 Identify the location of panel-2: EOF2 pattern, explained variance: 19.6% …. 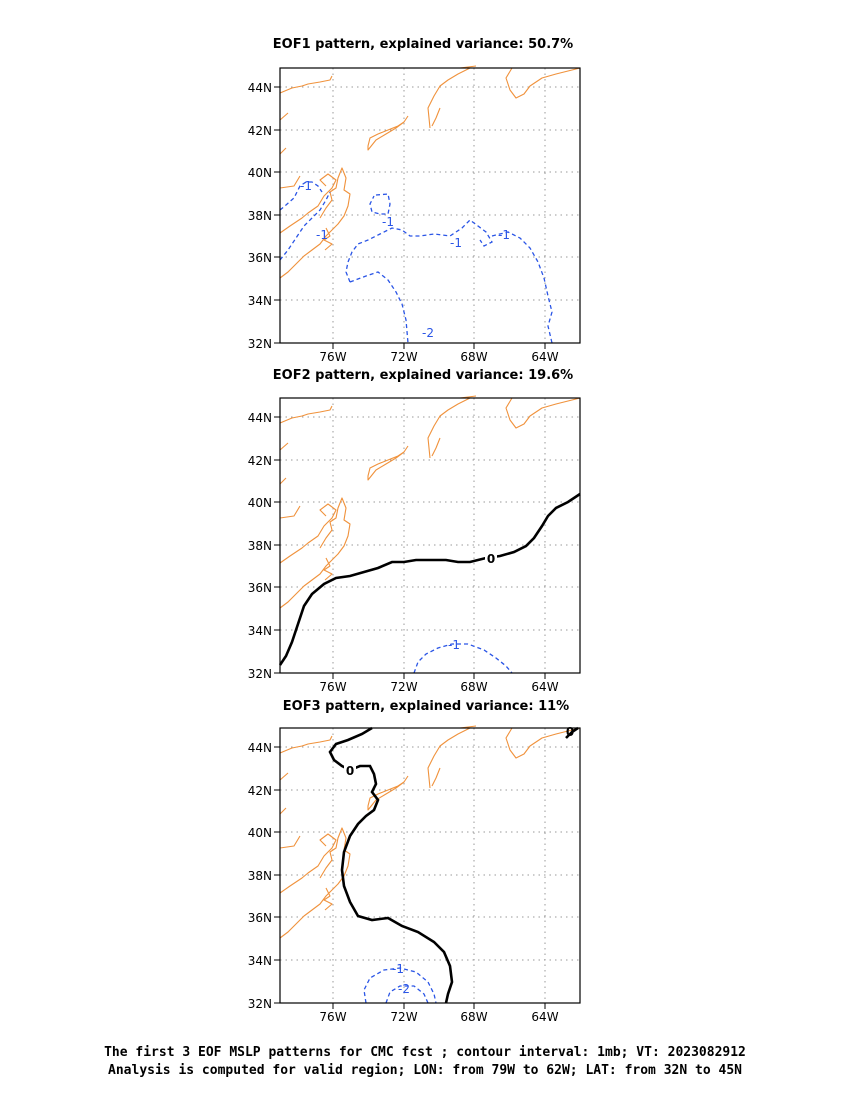
(414, 531).